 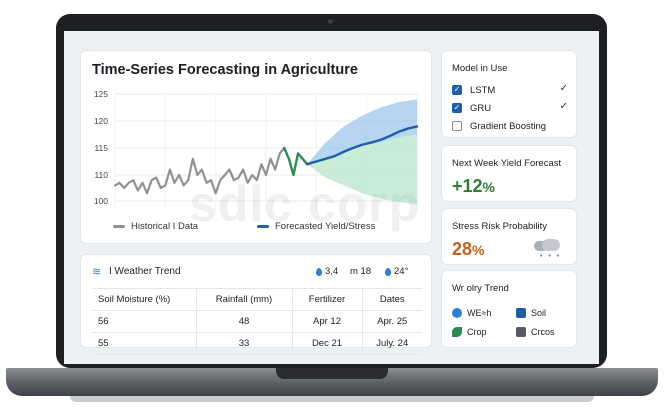 What do you see at coordinates (332, 399) in the screenshot?
I see `laptop-foot` at bounding box center [332, 399].